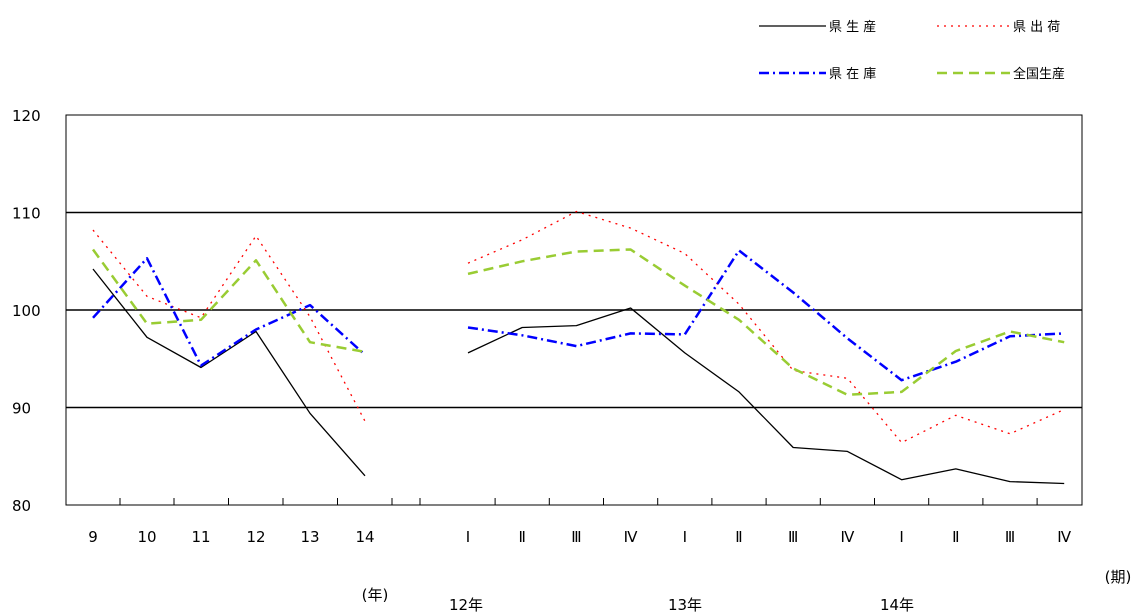 This screenshot has height=614, width=1138. Describe the element at coordinates (375, 595) in the screenshot. I see `annual-unit-label: (年)` at that location.